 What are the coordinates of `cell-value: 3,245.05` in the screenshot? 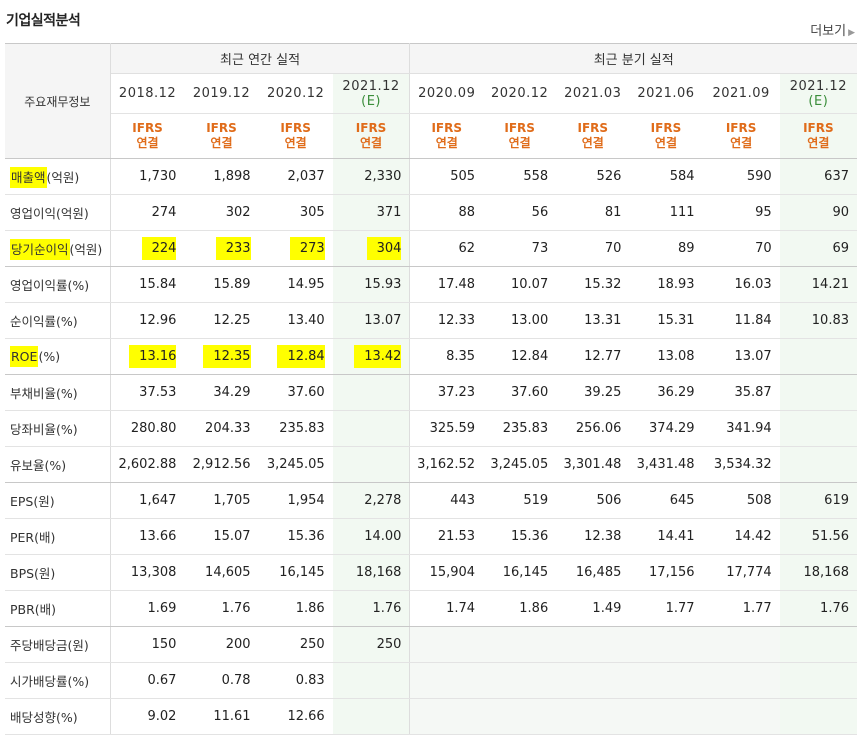 It's located at (295, 464).